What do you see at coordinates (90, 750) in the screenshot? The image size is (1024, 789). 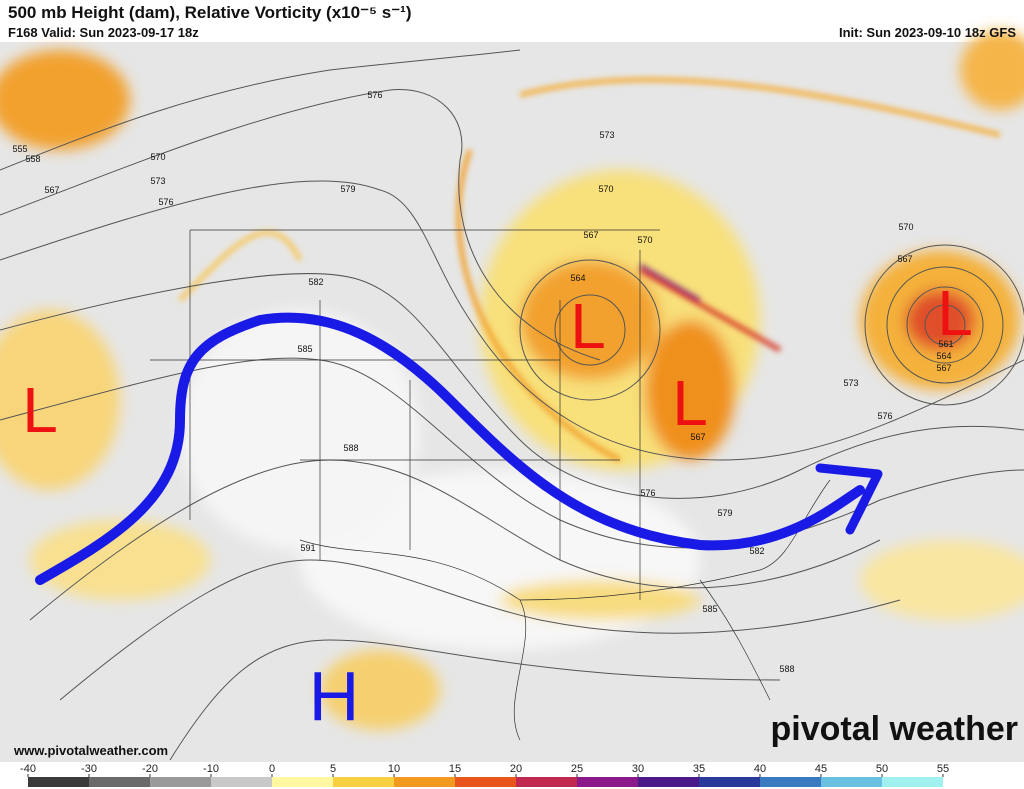 I see `website: www.pivotalweather.com` at bounding box center [90, 750].